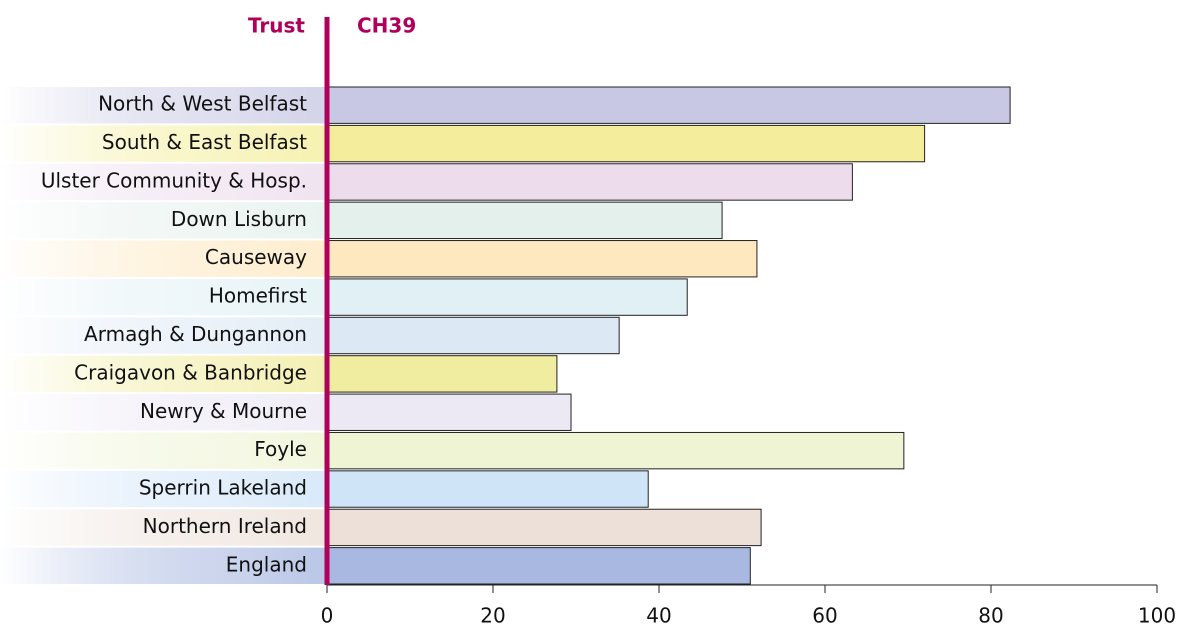  I want to click on y-tick-label: Causeway, so click(256, 257).